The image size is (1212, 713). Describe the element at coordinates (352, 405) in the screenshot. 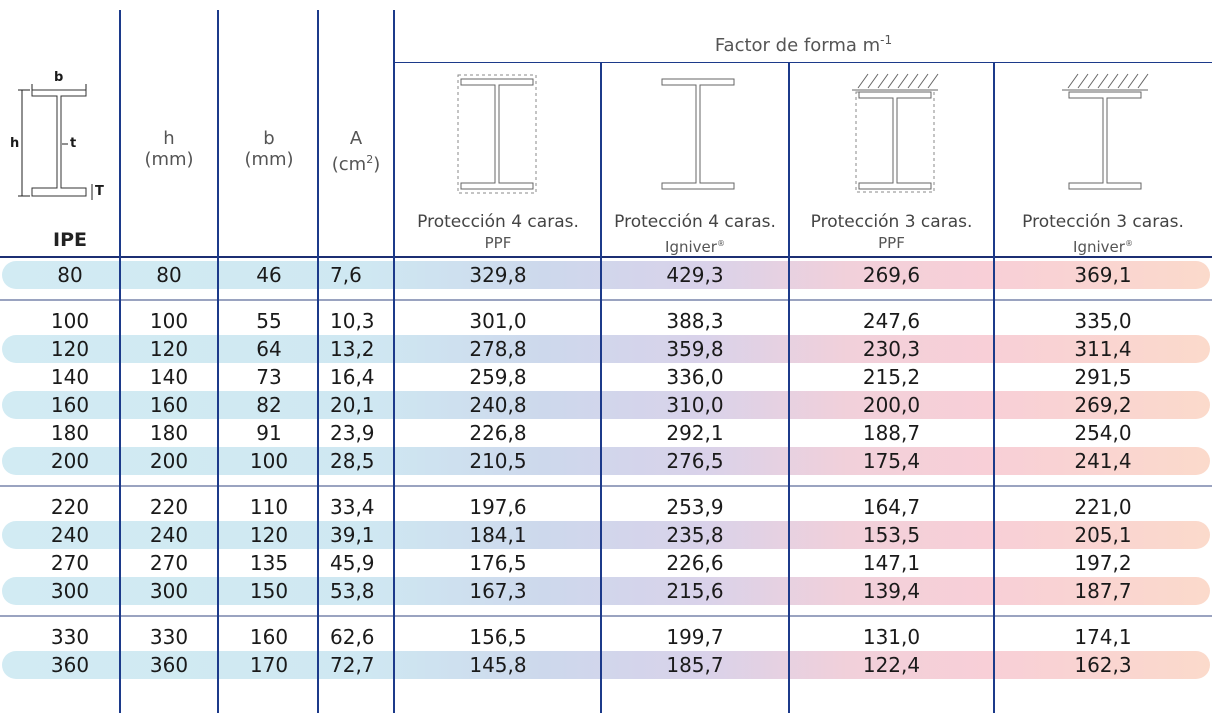

I see `table-cell: 20,1` at that location.